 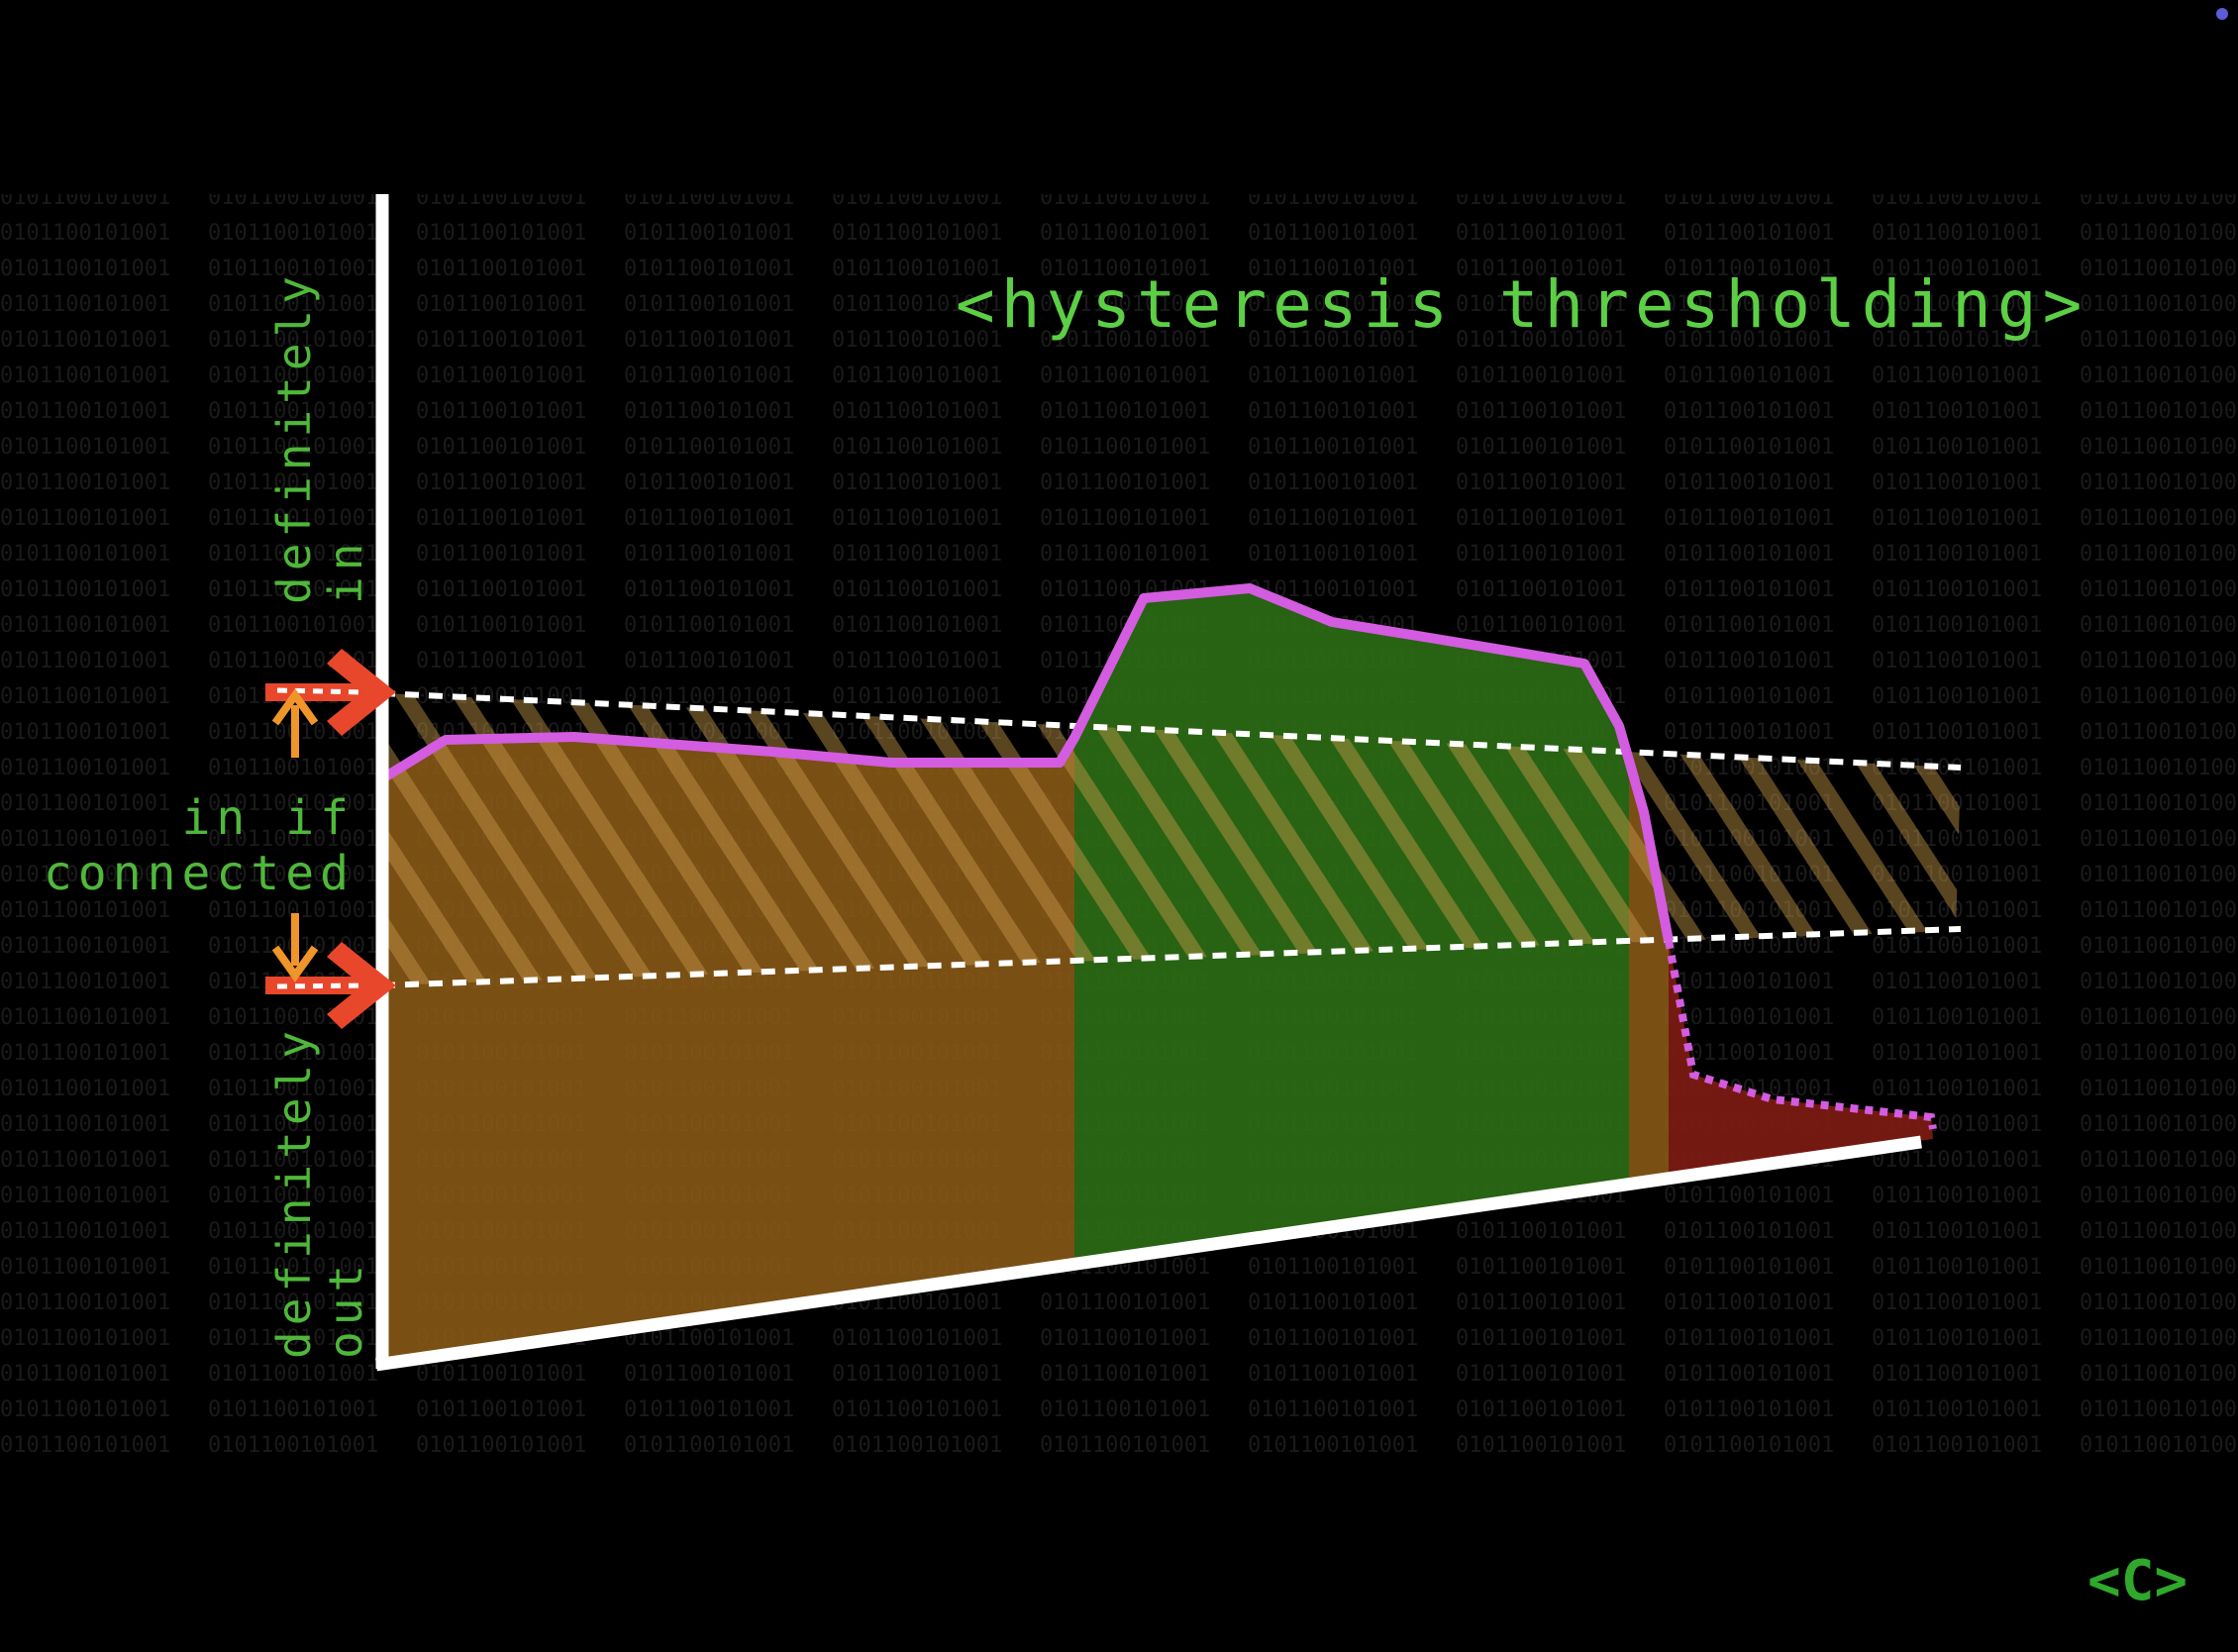 What do you see at coordinates (294, 437) in the screenshot?
I see `definitely-in-label-line1: definitely` at bounding box center [294, 437].